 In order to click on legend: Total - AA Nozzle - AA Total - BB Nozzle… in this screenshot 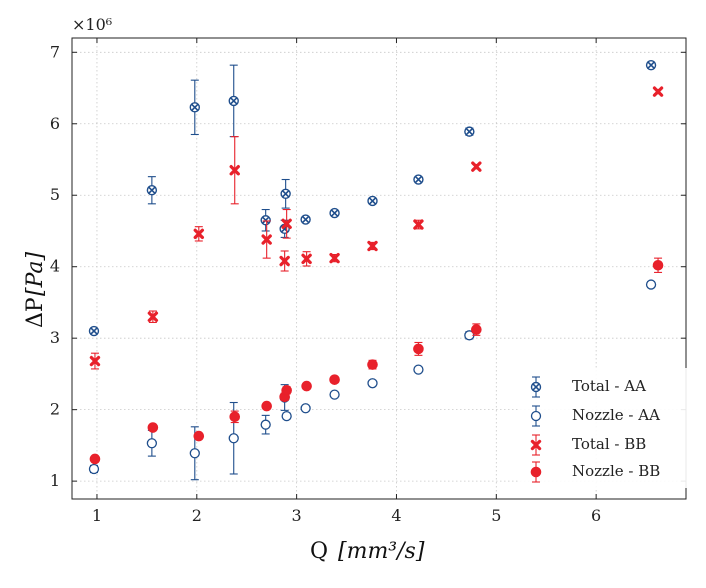, I will do `click(603, 428)`.